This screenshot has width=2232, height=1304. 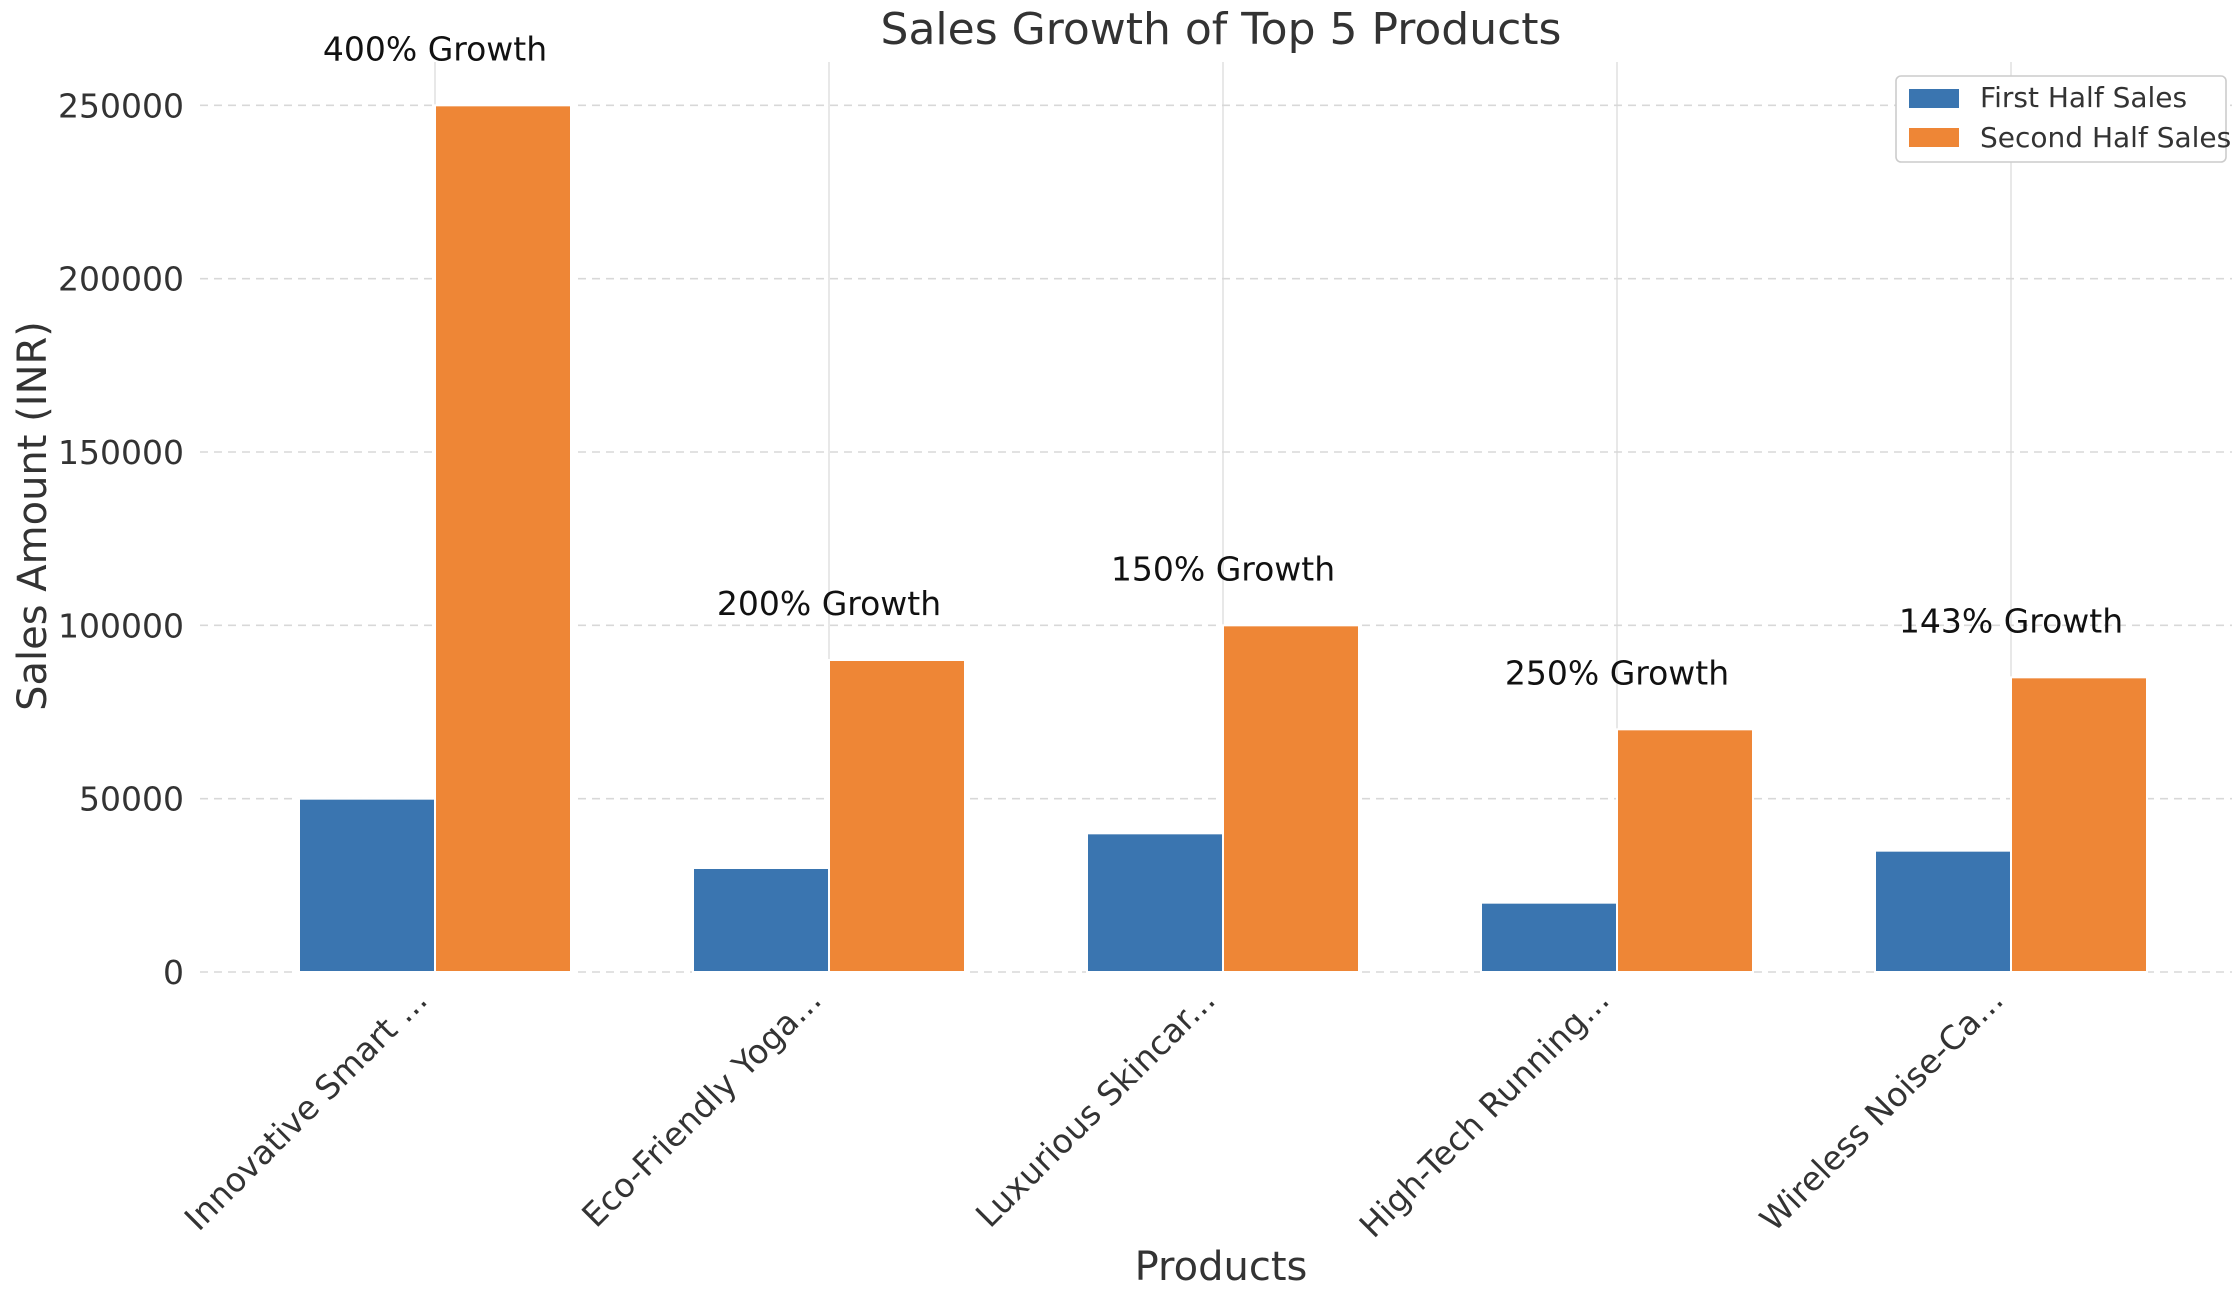 I want to click on y-tick-label: 150000, so click(x=121, y=452).